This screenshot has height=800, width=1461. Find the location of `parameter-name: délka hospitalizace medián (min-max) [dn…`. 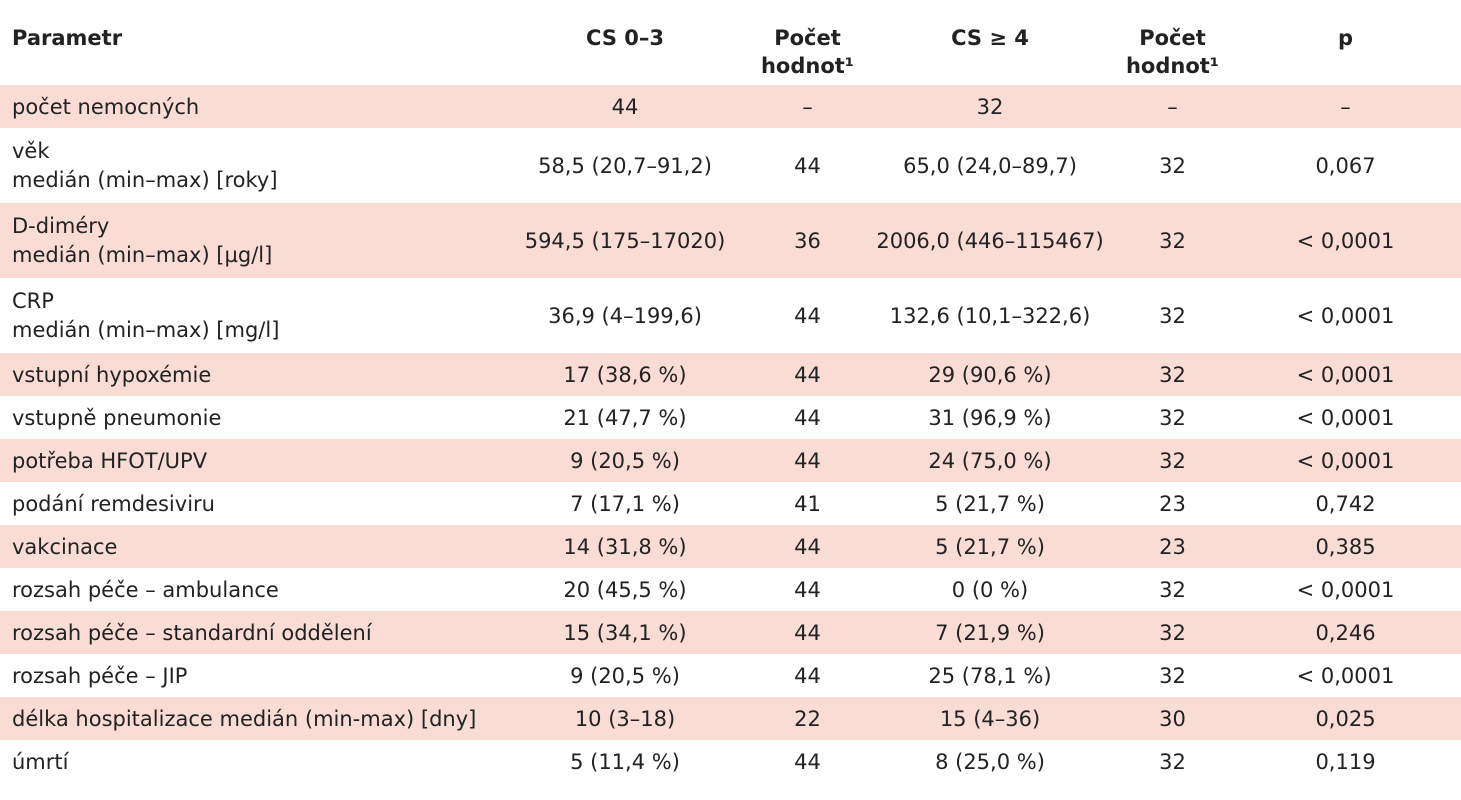

parameter-name: délka hospitalizace medián (min-max) [dn… is located at coordinates (244, 718).